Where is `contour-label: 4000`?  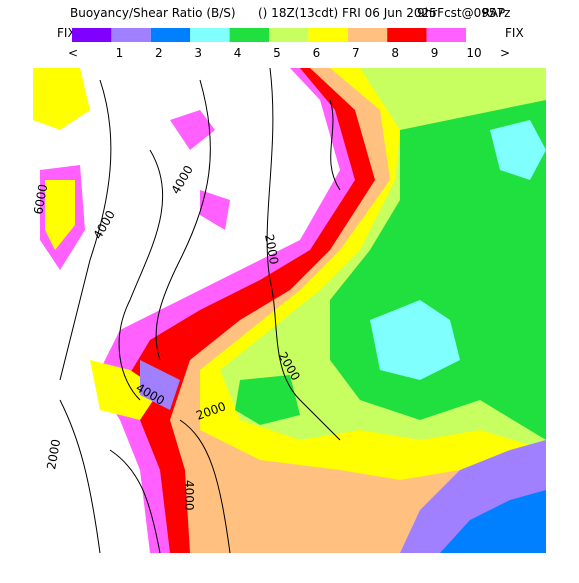 contour-label: 4000 is located at coordinates (189, 495).